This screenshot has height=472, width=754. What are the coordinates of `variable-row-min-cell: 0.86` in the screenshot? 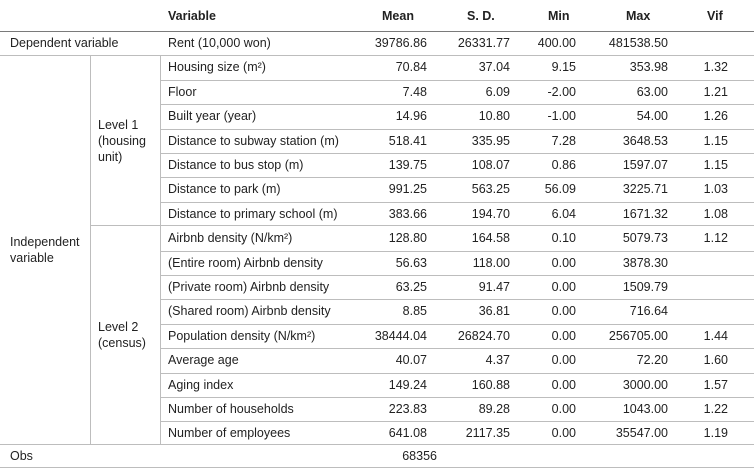 It's located at (563, 165).